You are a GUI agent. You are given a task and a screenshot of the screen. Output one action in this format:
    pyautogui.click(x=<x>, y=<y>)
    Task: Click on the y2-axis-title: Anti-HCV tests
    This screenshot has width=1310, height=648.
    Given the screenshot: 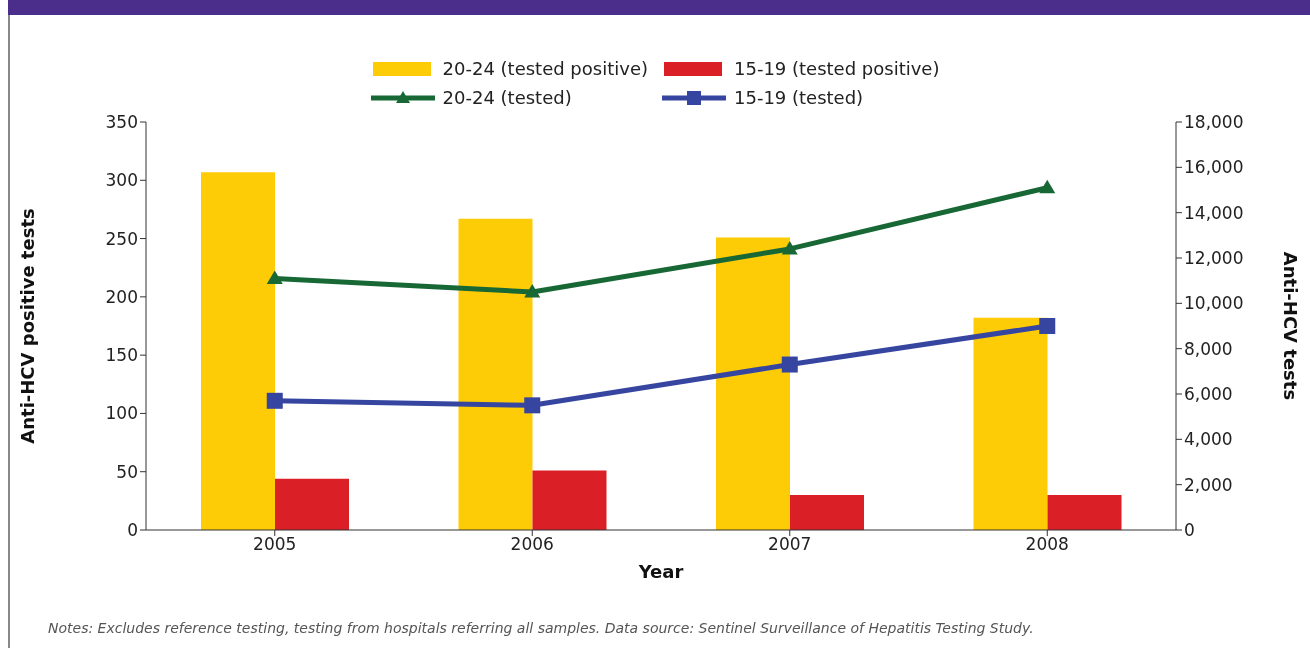 What is the action you would take?
    pyautogui.click(x=1290, y=326)
    